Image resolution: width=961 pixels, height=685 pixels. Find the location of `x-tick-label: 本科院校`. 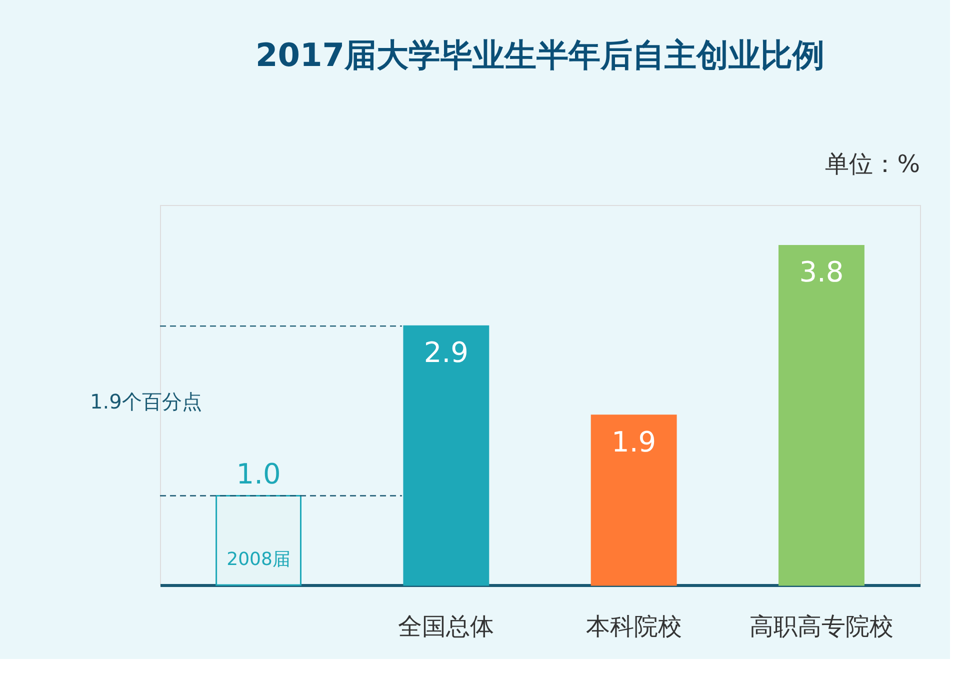

x-tick-label: 本科院校 is located at coordinates (634, 626).